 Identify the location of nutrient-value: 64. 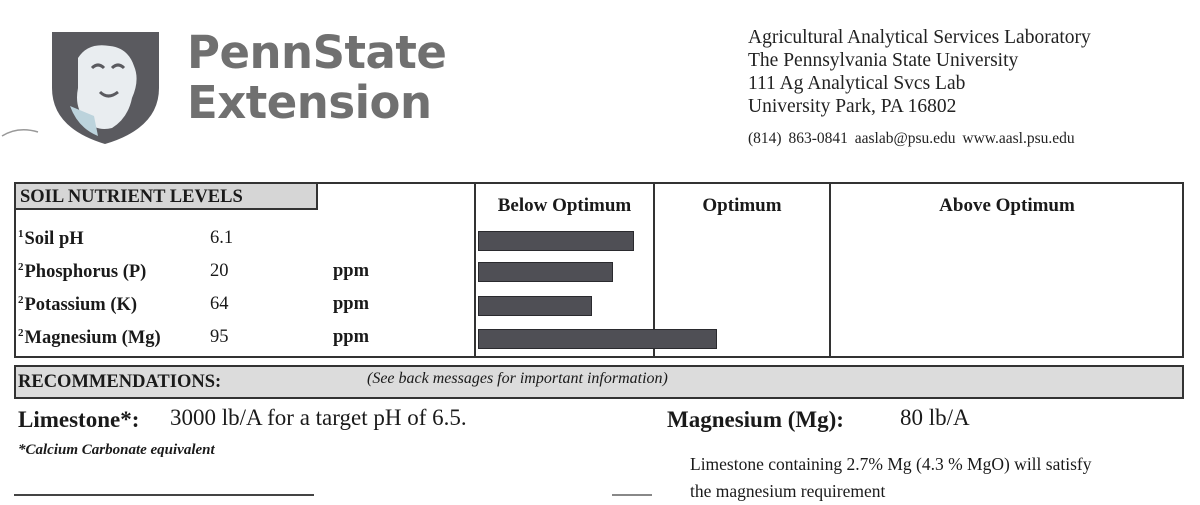
(219, 304).